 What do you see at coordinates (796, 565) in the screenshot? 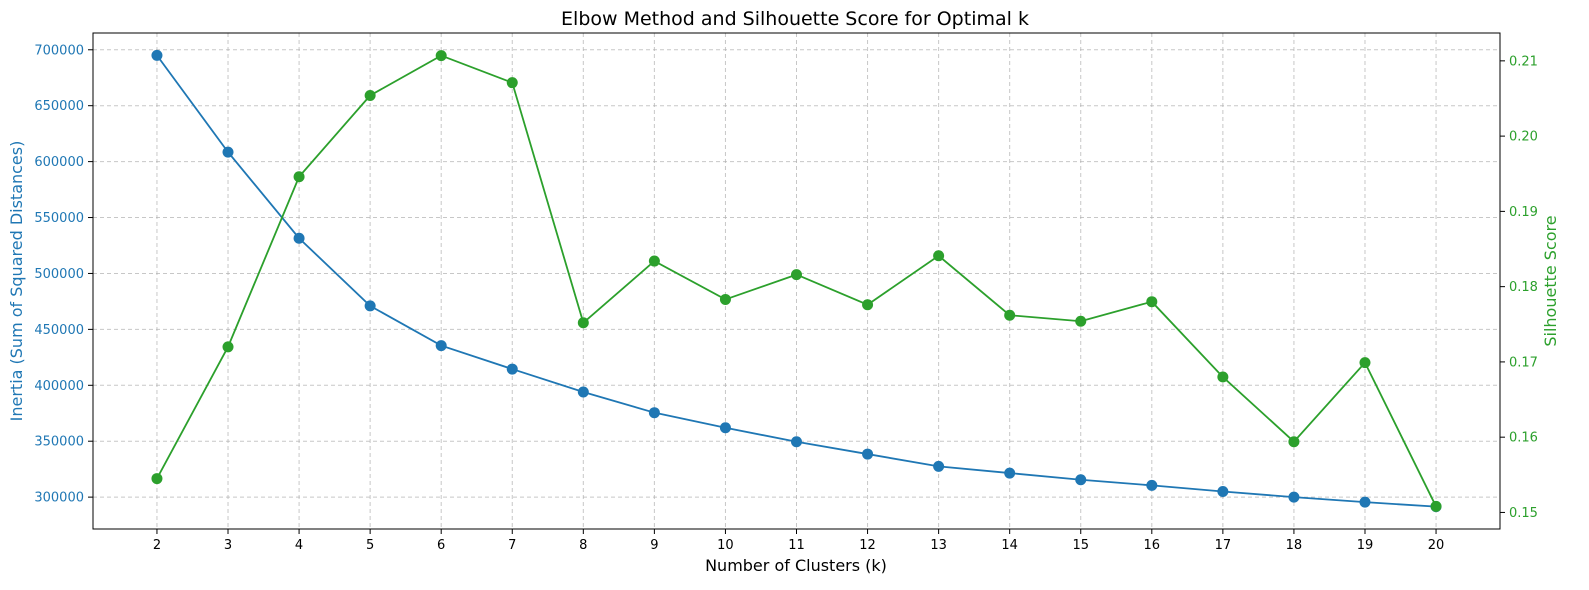
I see `x-axis-title: Number of Clusters (k)` at bounding box center [796, 565].